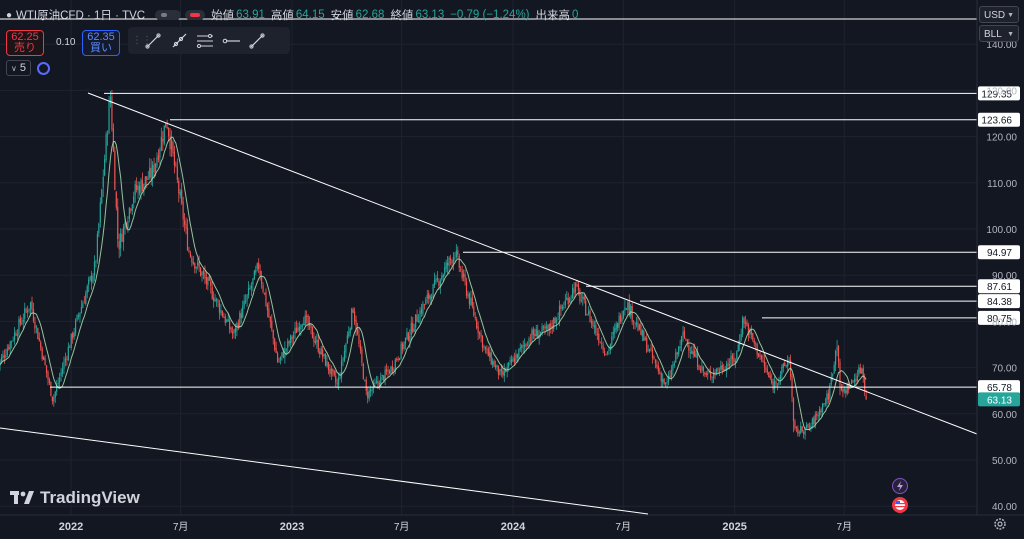 This screenshot has height=539, width=1024. Describe the element at coordinates (168, 15) in the screenshot. I see `visibility-toggle-icon` at that location.